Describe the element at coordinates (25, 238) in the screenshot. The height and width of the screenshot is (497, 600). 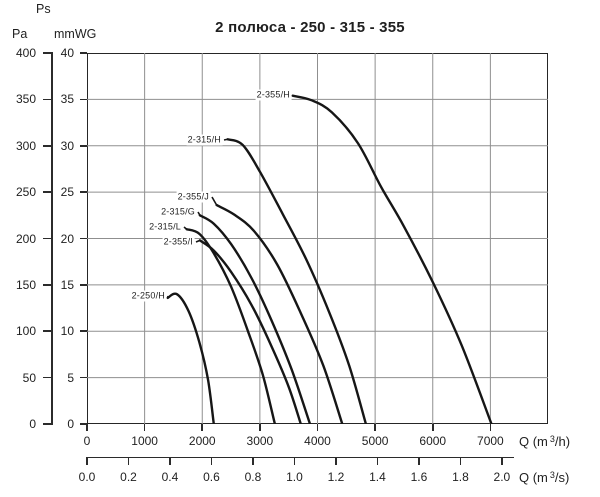
I see `pa-tick-label: 200` at that location.